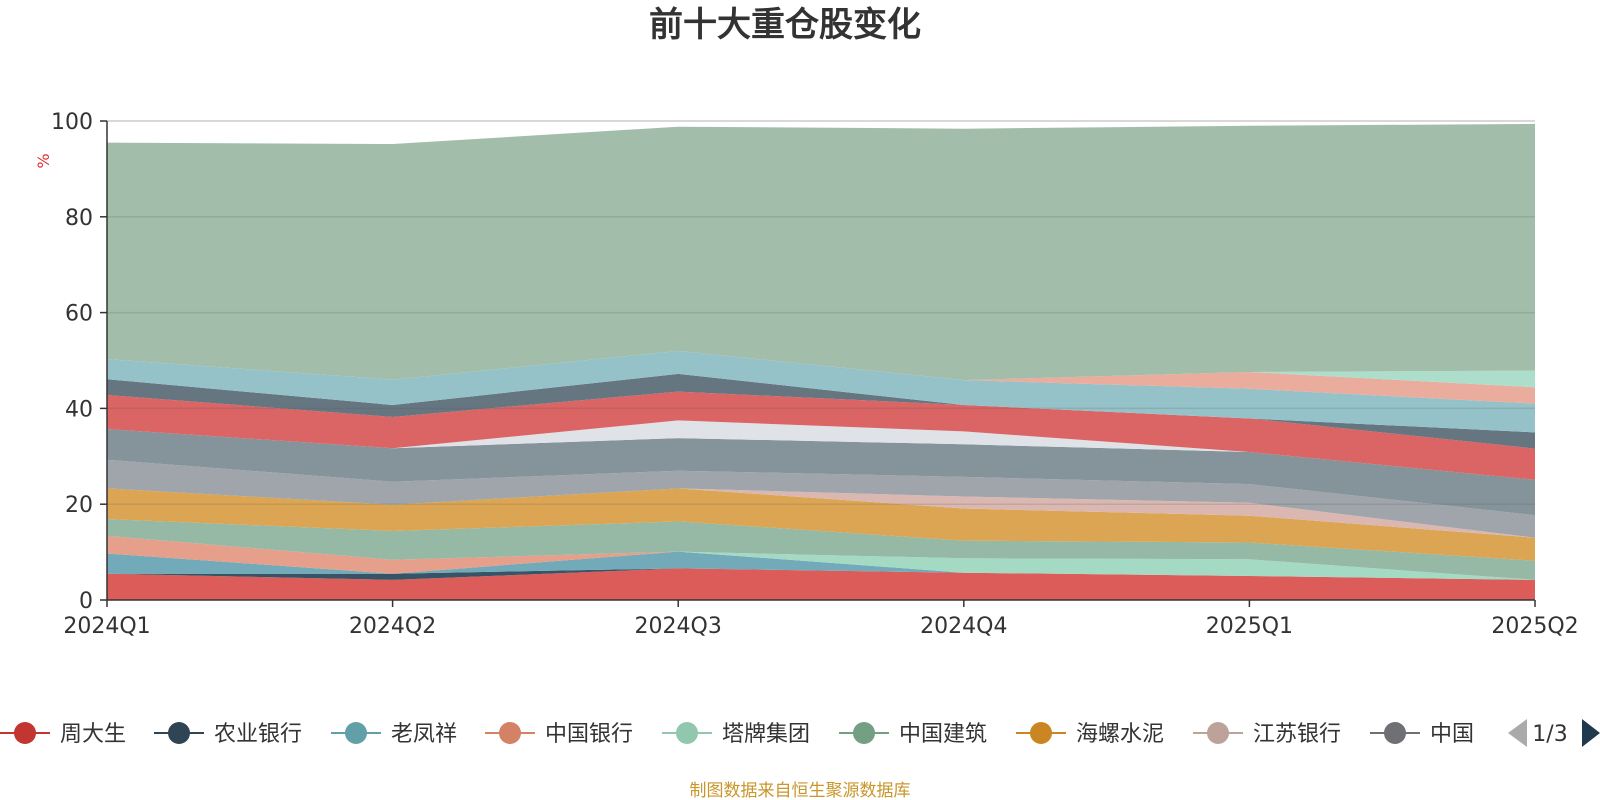 This screenshot has width=1600, height=800. I want to click on x-tick-label: 2024Q1, so click(106, 626).